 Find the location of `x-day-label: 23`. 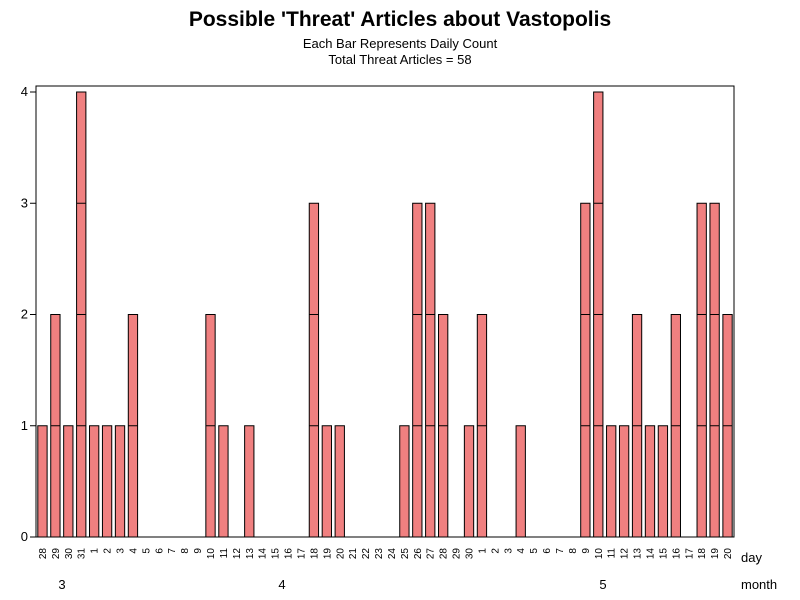

x-day-label: 23 is located at coordinates (379, 554).